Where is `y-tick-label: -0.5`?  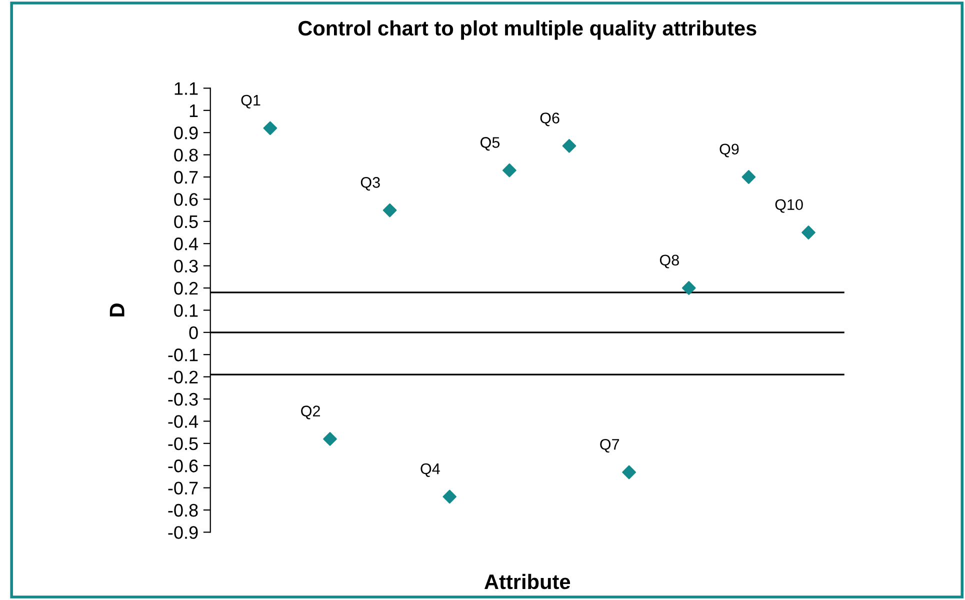
y-tick-label: -0.5 is located at coordinates (183, 443).